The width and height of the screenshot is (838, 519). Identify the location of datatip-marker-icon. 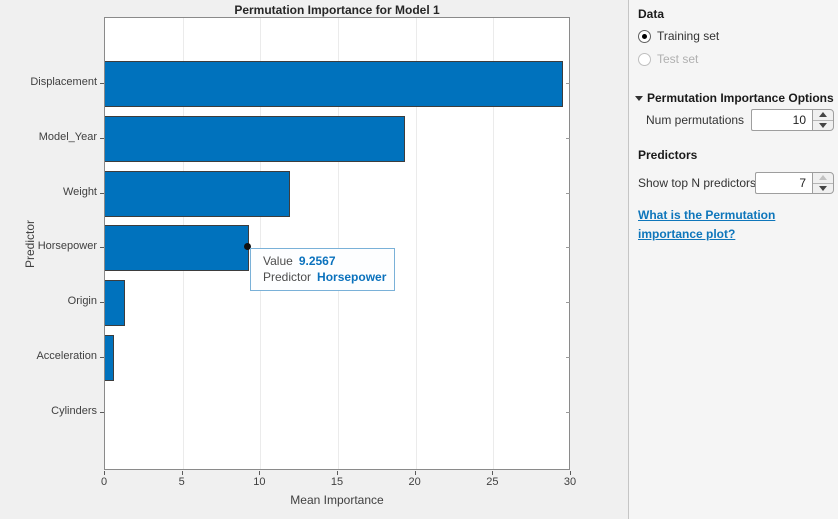
(247, 246).